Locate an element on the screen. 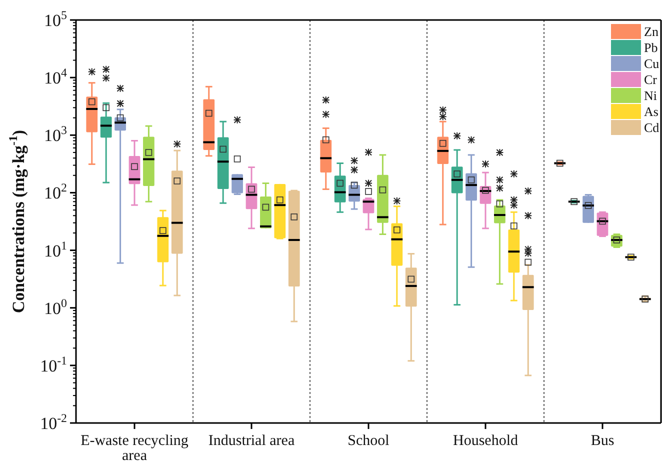 Image resolution: width=662 pixels, height=468 pixels. y-tick-label: 10$^{0}$ is located at coordinates (56, 307).